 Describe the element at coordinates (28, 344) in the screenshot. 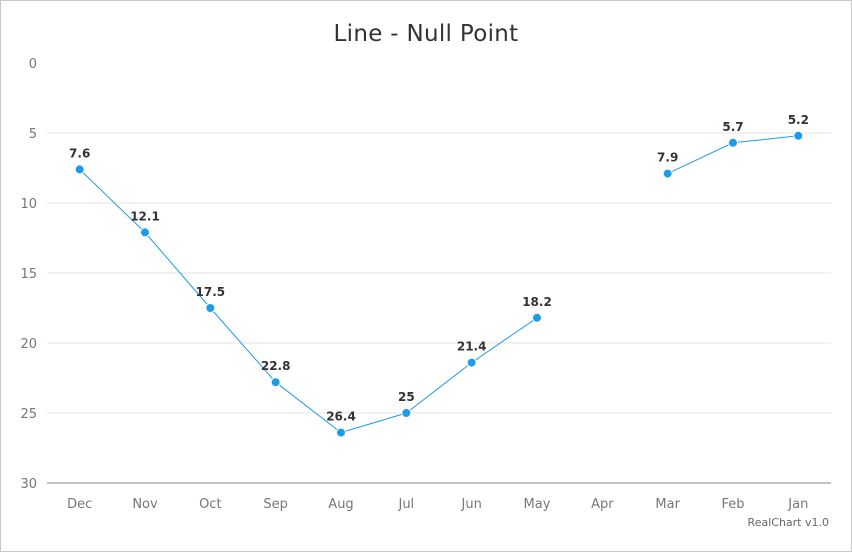

I see `y-tick-label: 20` at that location.